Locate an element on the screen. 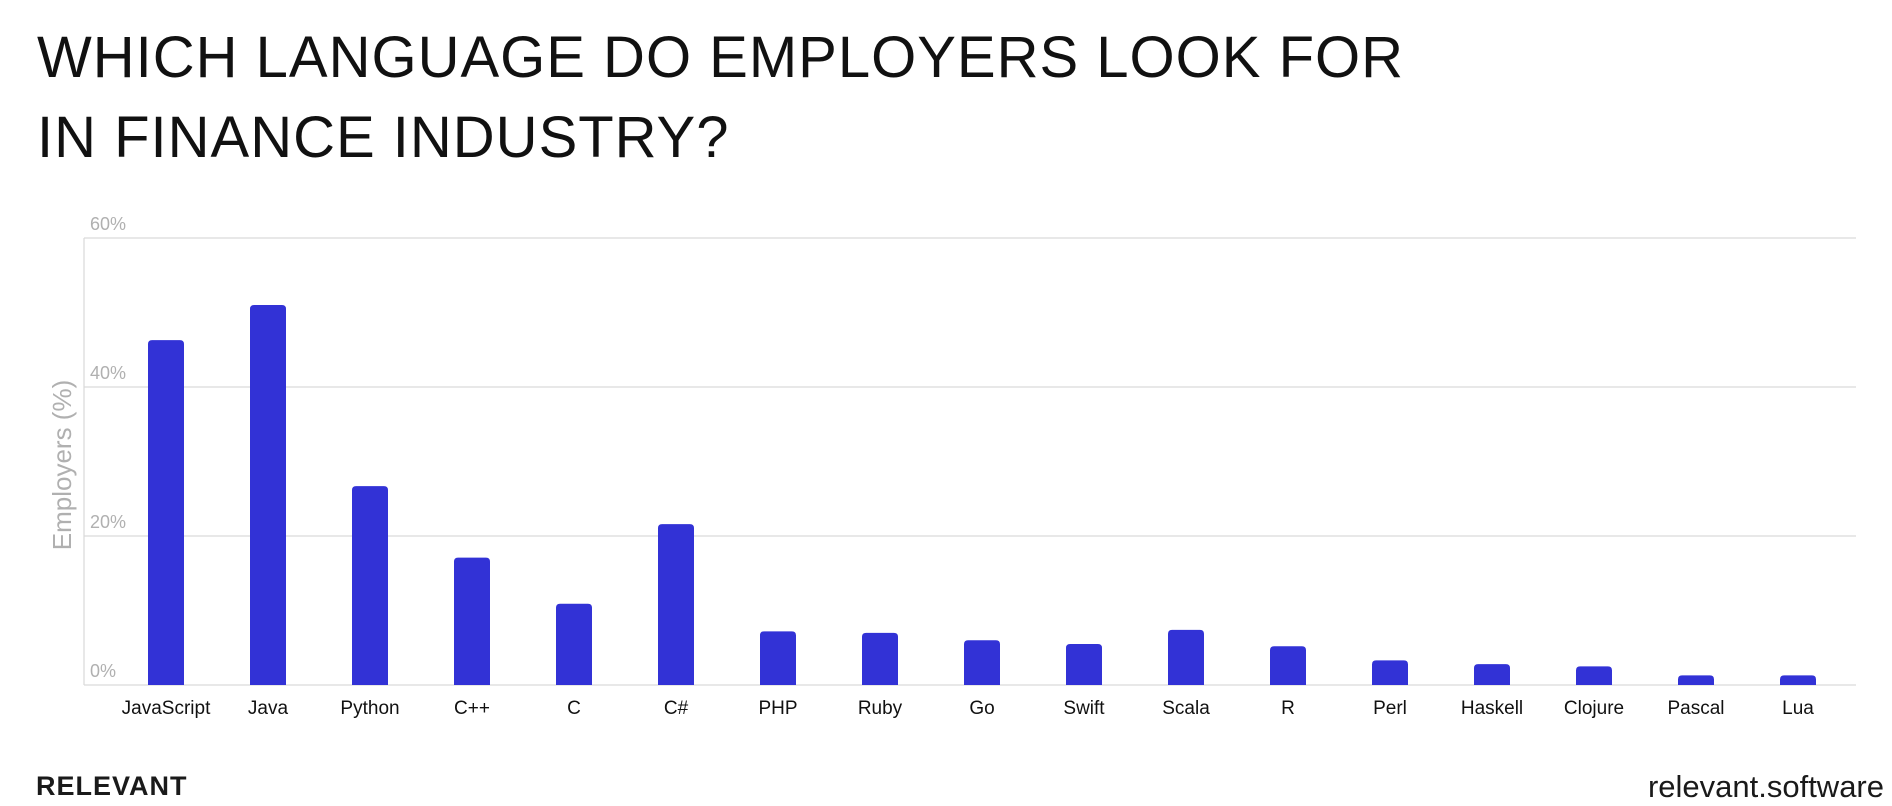  bar-javascript is located at coordinates (166, 512).